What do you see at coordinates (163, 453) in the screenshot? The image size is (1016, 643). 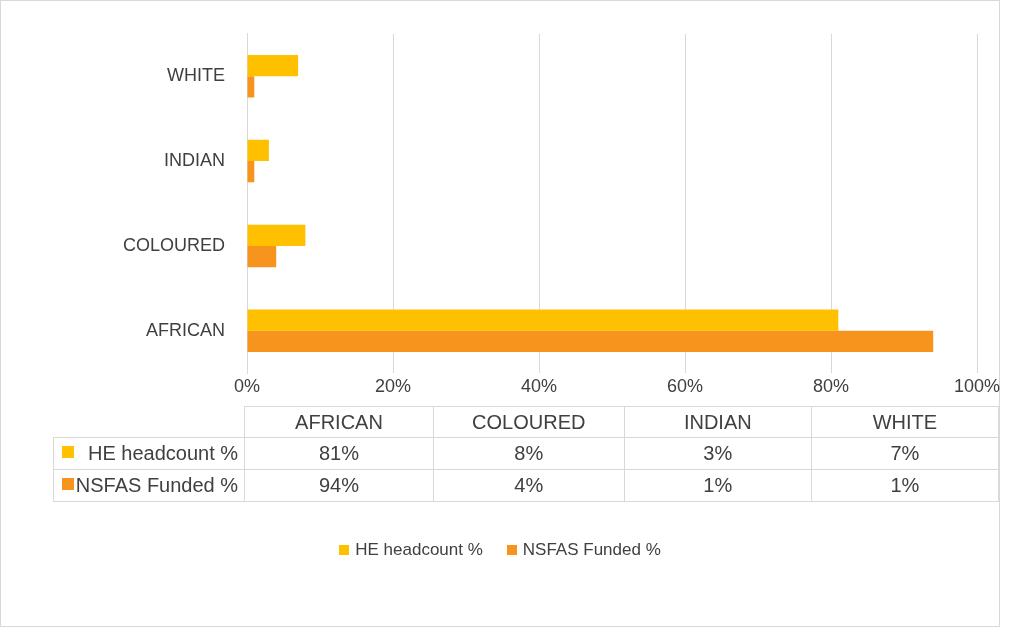 I see `legend-label: HE headcount %` at bounding box center [163, 453].